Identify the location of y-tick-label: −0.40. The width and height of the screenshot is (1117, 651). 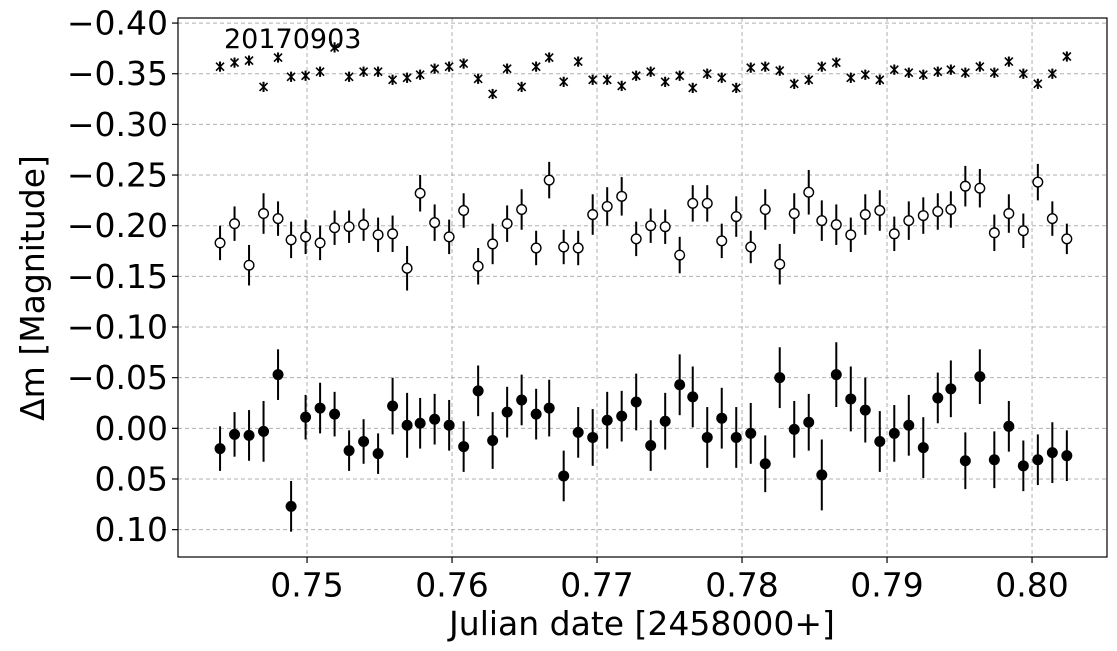
(117, 23).